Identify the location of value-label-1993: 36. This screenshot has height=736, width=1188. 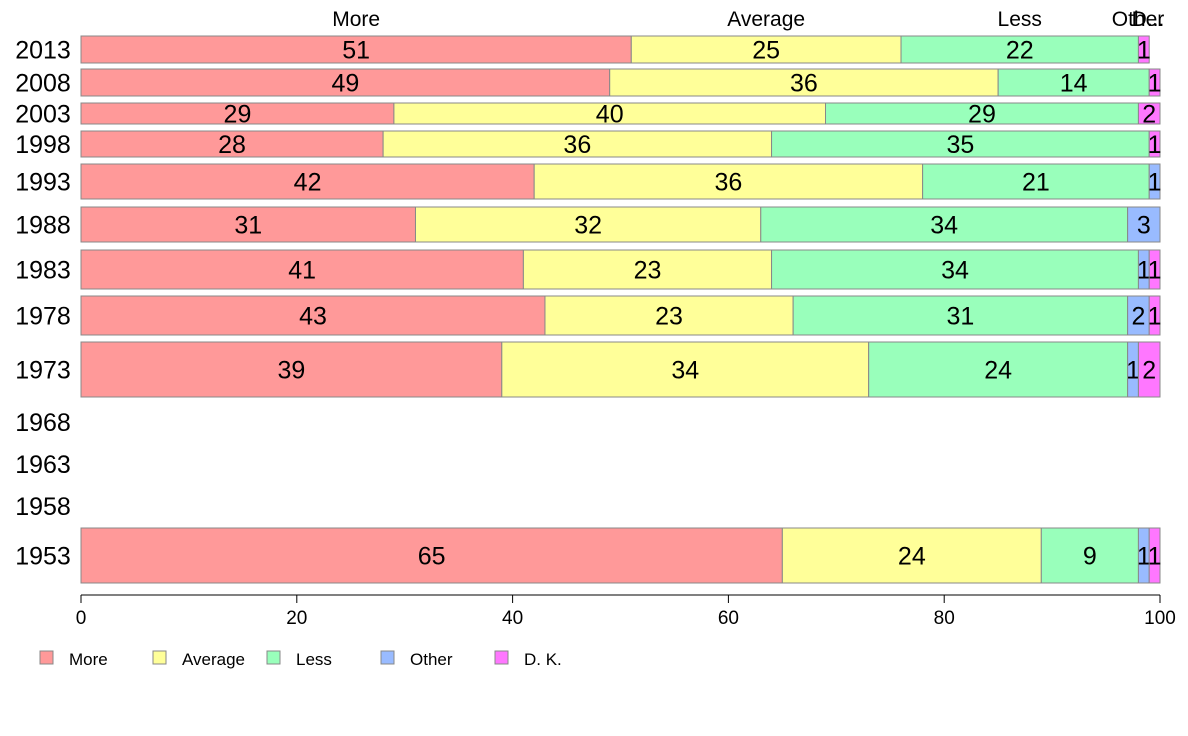
(728, 183).